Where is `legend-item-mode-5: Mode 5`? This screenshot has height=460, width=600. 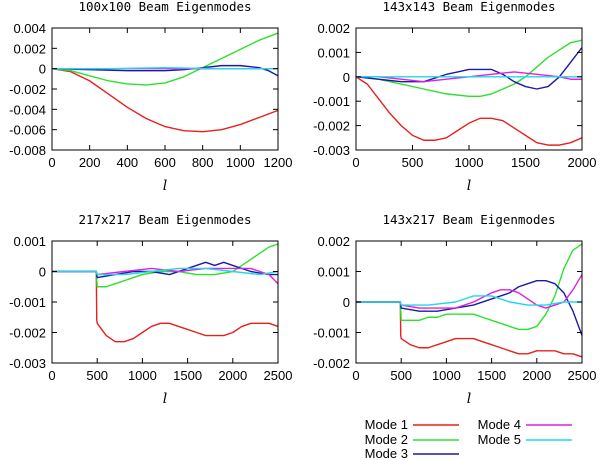
legend-item-mode-5: Mode 5 is located at coordinates (525, 439).